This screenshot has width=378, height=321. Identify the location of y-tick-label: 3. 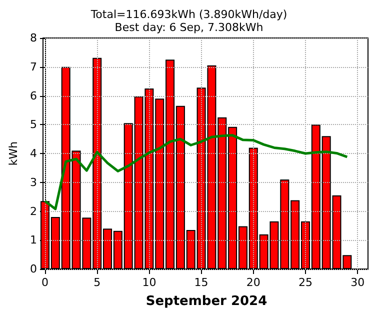
(33, 182).